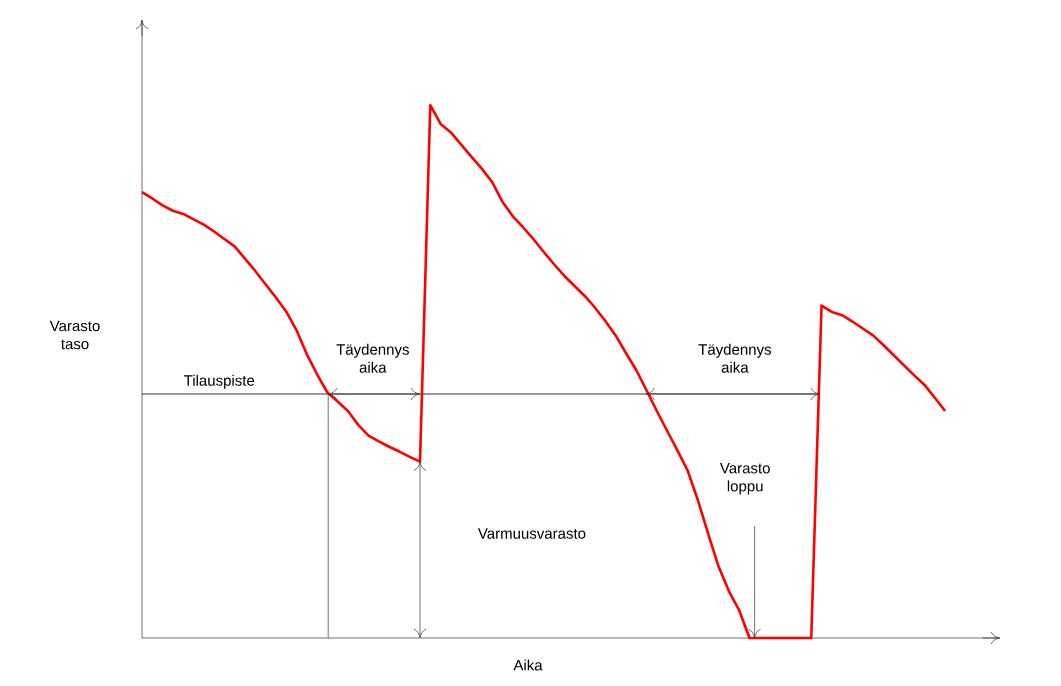 The image size is (1061, 686). I want to click on annotation: Varmuusvarasto, so click(531, 533).